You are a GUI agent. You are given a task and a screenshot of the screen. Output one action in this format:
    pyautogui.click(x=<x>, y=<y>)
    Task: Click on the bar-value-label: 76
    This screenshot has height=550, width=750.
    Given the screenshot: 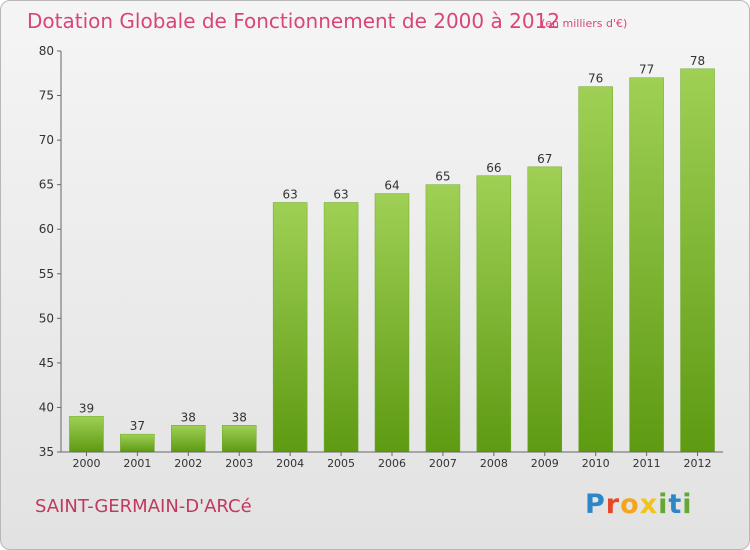 What is the action you would take?
    pyautogui.click(x=595, y=79)
    